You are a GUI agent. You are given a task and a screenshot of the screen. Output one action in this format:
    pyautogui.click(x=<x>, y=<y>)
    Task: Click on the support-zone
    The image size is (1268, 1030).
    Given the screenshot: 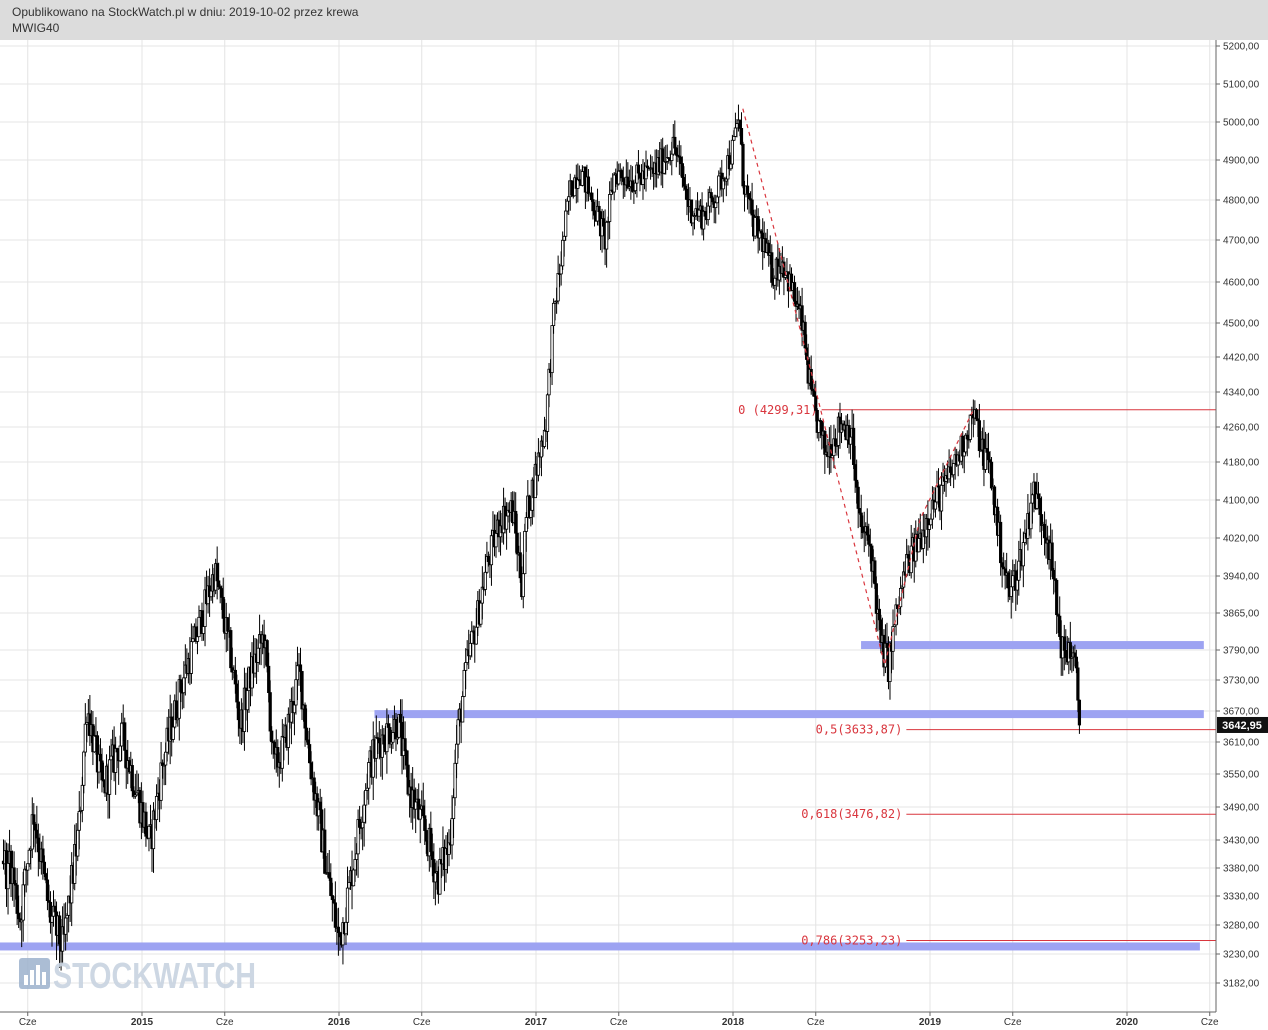 What is the action you would take?
    pyautogui.click(x=1032, y=645)
    